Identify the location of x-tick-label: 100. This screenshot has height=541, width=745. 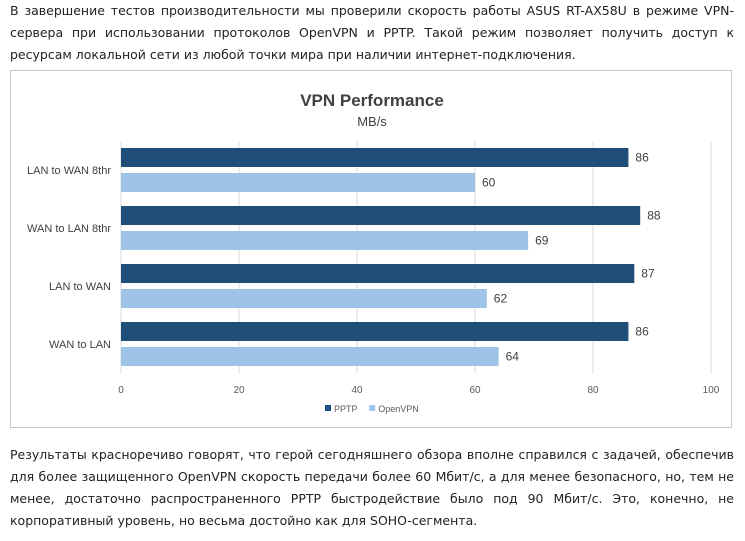
(711, 390).